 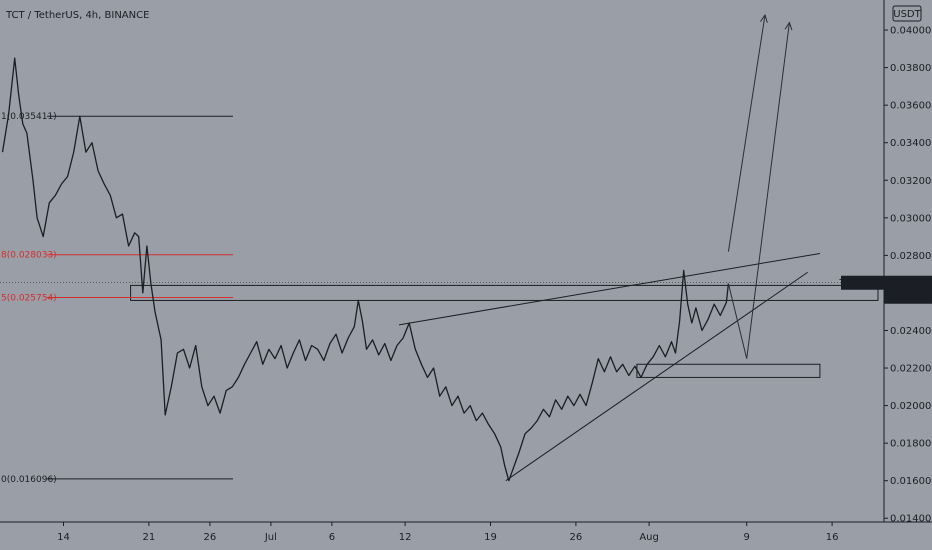 I want to click on fib-level-label: 1(0.035411), so click(x=29, y=117).